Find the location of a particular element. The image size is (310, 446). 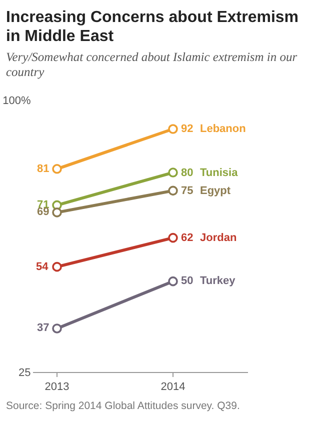

x-tick-label: 2013 is located at coordinates (57, 387).